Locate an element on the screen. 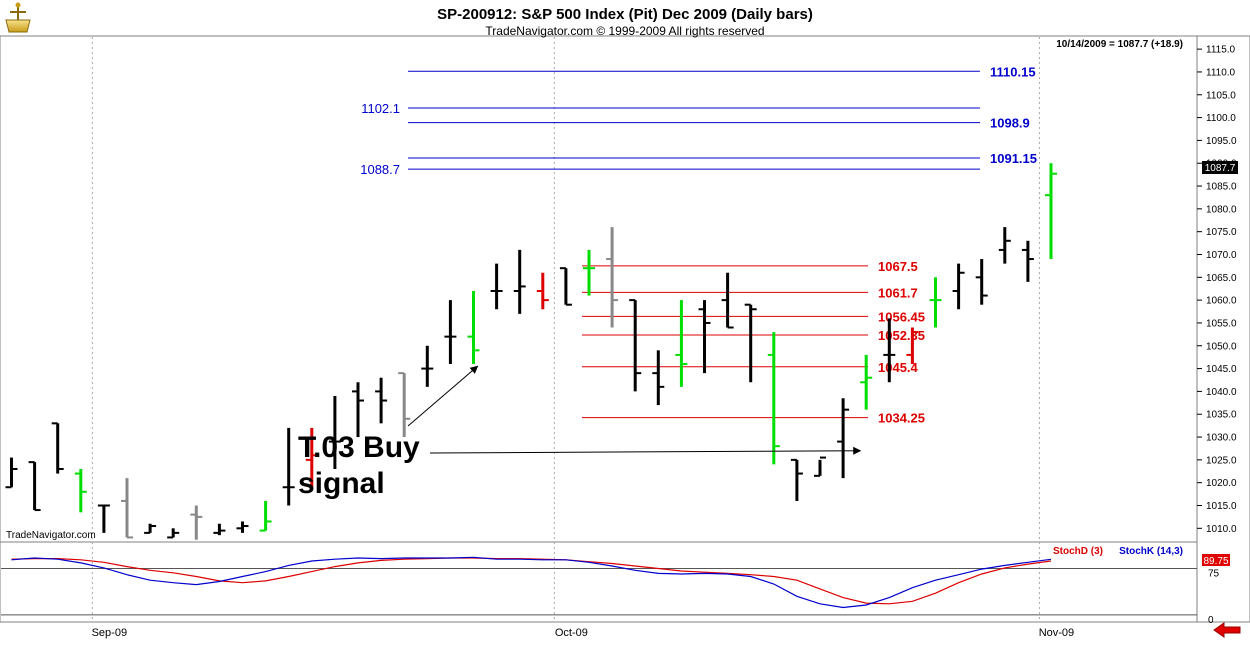 The image size is (1250, 648). stoch-series-line is located at coordinates (531, 582).